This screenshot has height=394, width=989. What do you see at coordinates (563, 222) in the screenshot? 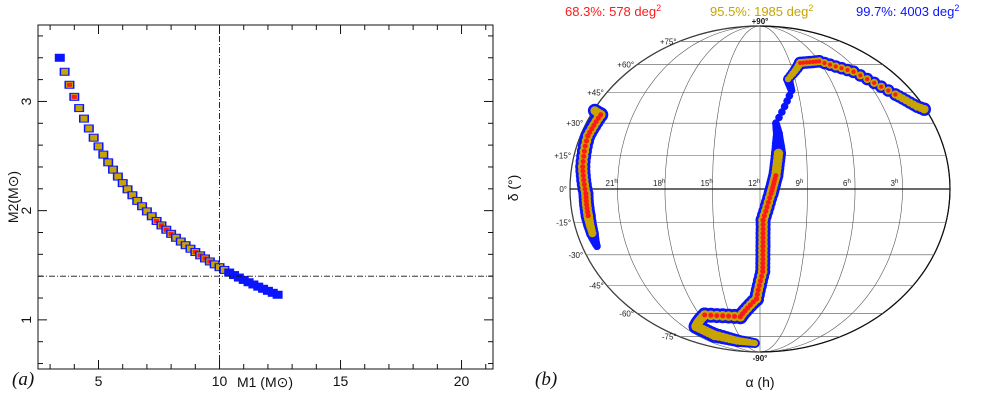
I see `dec-label: -15°` at bounding box center [563, 222].